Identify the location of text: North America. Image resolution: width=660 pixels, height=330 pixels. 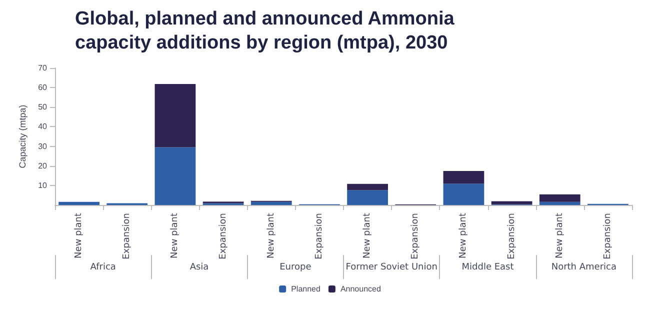
(584, 267).